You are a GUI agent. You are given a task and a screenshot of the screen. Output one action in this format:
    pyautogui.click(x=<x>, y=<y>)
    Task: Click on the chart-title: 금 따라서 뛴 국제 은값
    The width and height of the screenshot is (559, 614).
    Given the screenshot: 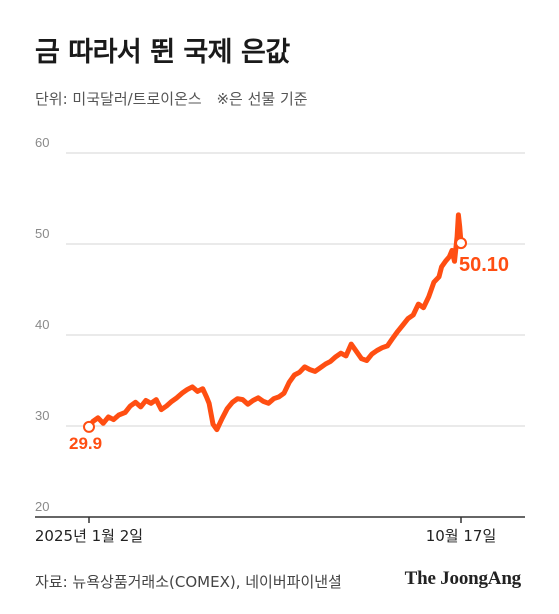 What is the action you would take?
    pyautogui.click(x=162, y=52)
    